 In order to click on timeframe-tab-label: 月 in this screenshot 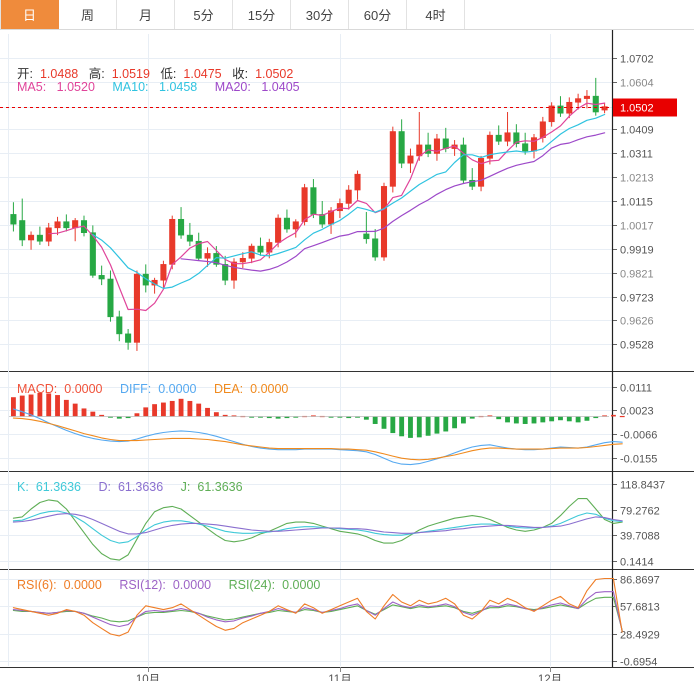, I will do `click(145, 15)`.